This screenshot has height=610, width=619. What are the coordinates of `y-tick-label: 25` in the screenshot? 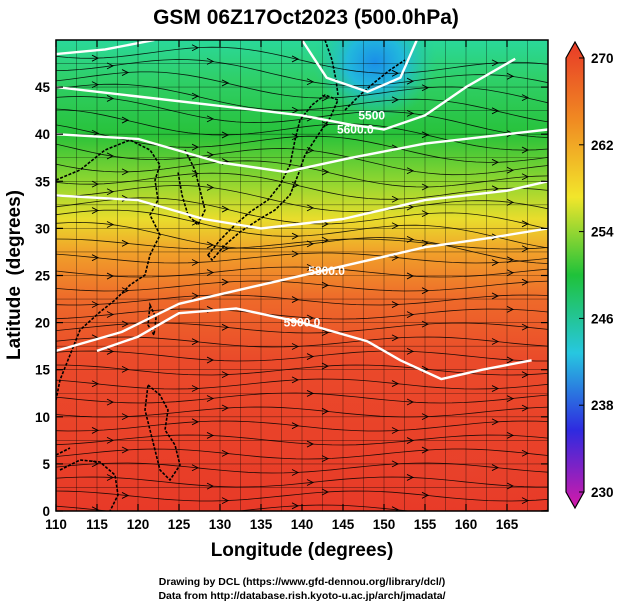 It's located at (43, 276).